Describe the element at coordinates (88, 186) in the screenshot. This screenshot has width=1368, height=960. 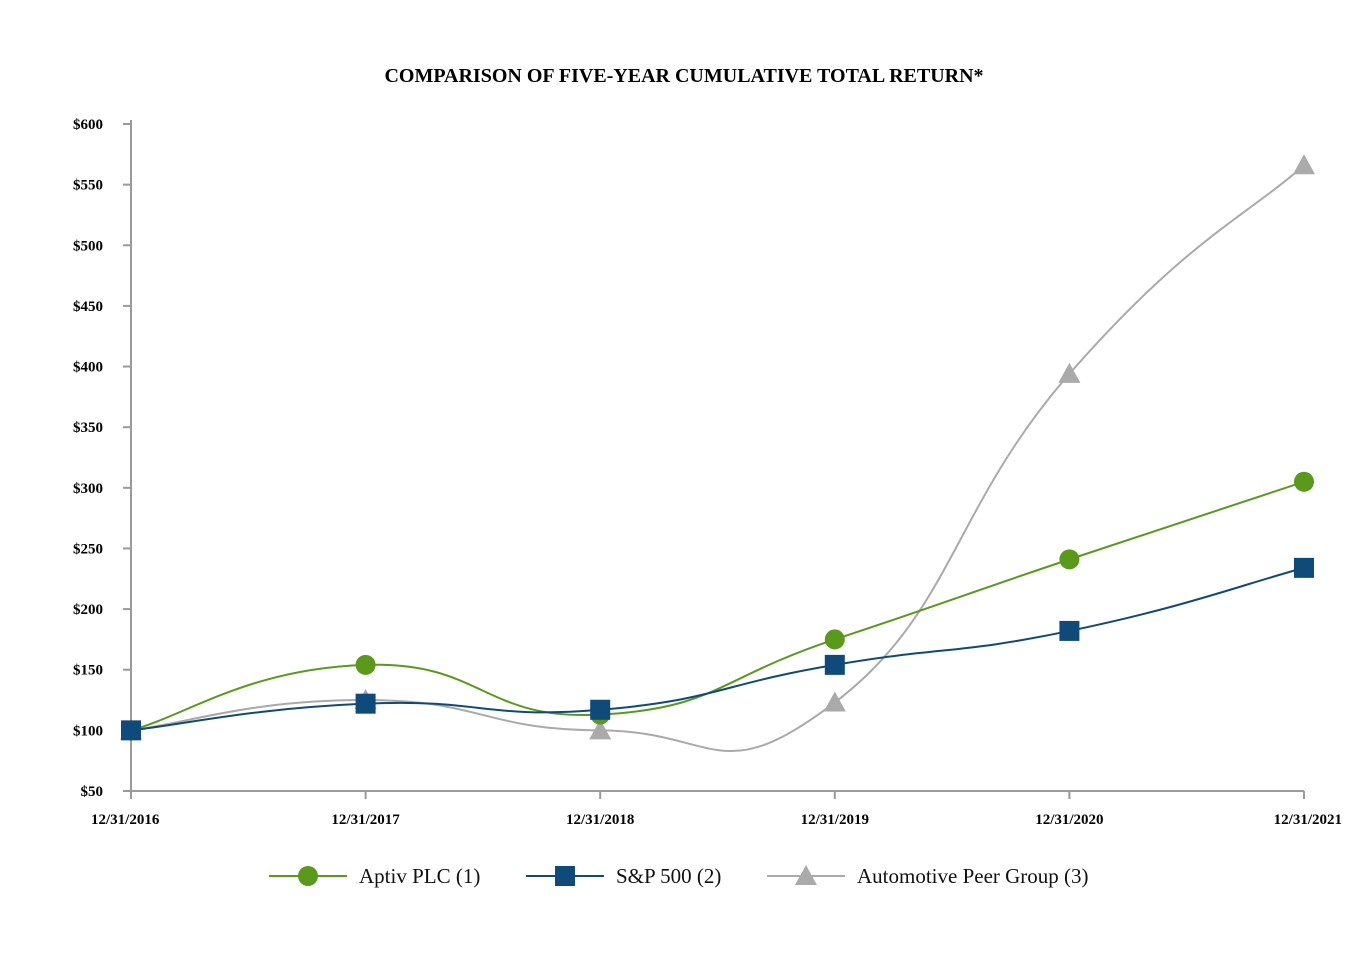
I see `y-tick-label: $550` at that location.